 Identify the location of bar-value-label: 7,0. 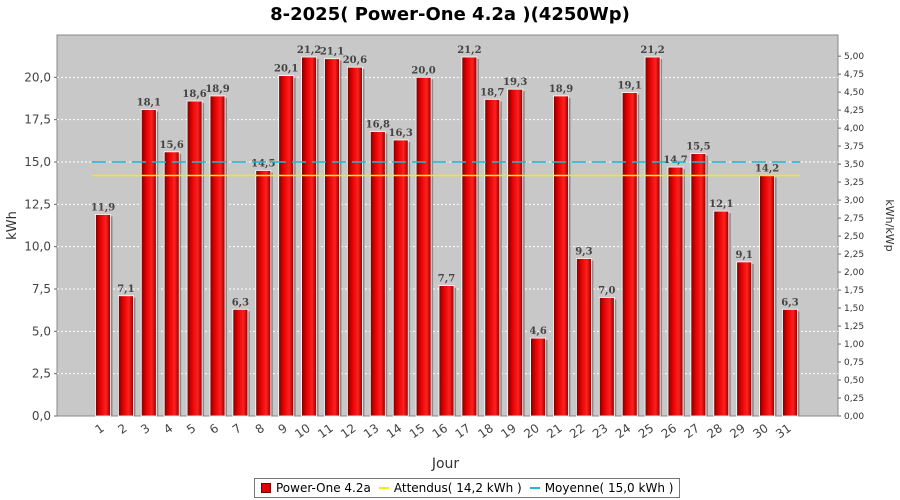
(606, 290).